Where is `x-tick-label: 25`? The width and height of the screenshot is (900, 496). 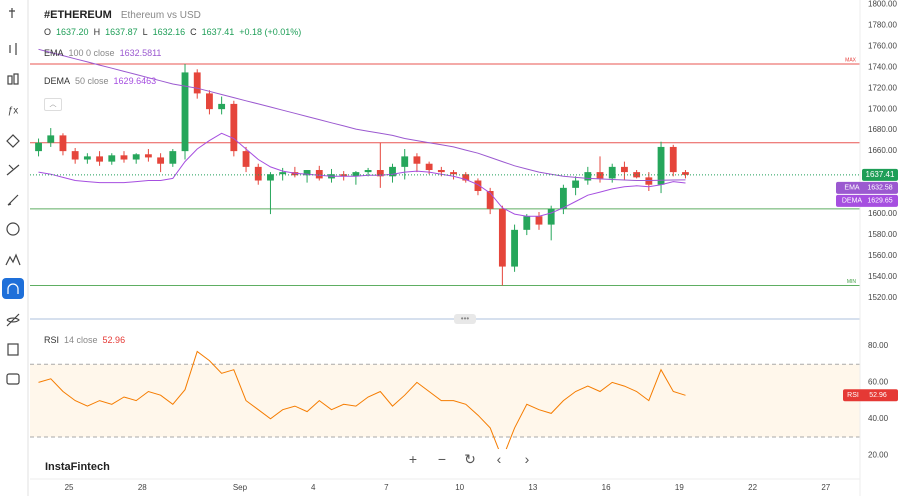
x-tick-label: 25 is located at coordinates (69, 487).